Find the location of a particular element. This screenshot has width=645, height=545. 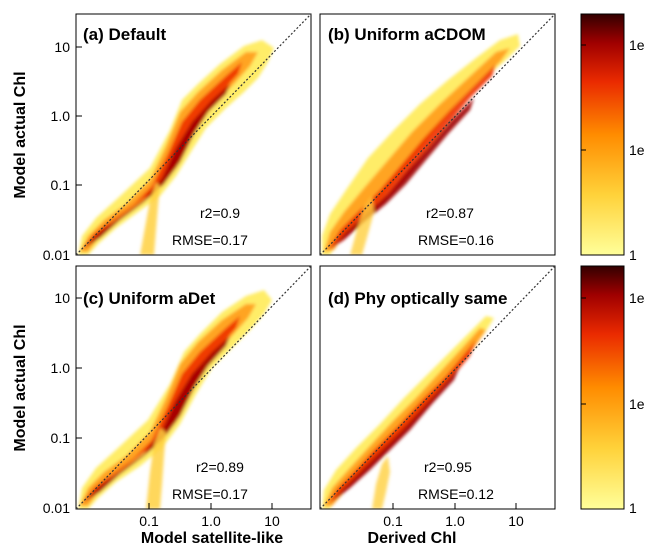

x-axis-left: 0.1 1.0 10 Model satellite-like is located at coordinates (211, 524).